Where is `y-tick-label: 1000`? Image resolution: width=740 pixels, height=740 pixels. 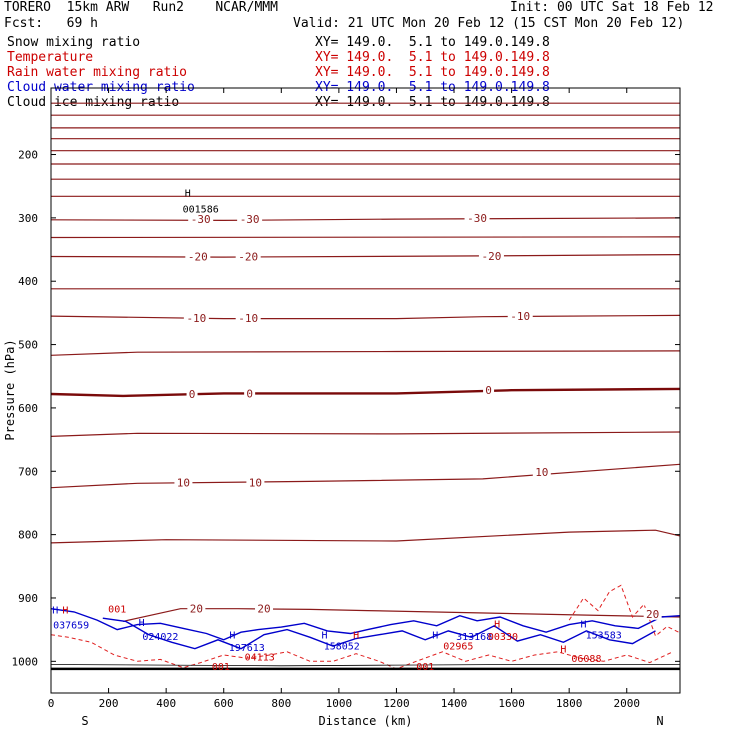
y-tick-label: 1000 is located at coordinates (25, 661).